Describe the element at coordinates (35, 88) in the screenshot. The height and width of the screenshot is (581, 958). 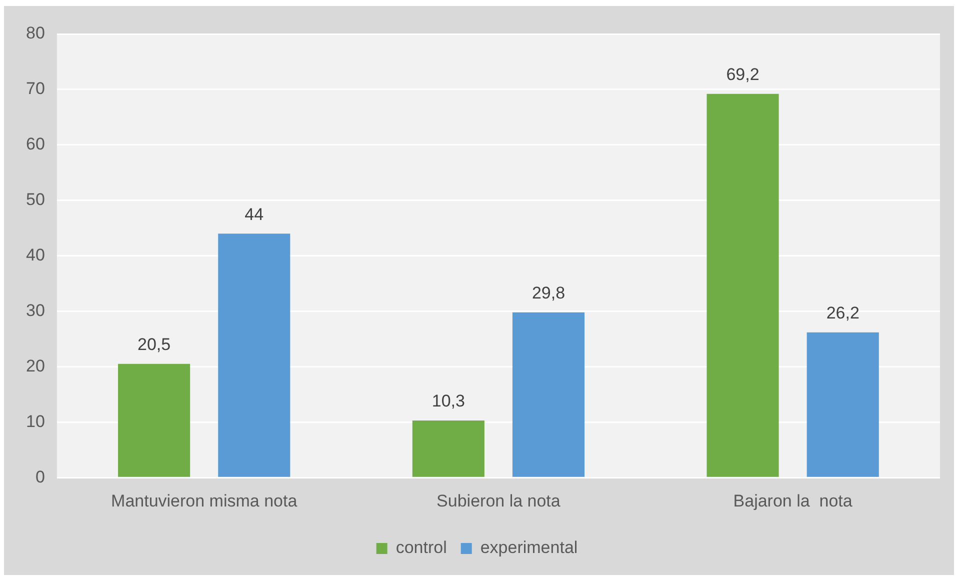
I see `y-tick-label: 70` at that location.